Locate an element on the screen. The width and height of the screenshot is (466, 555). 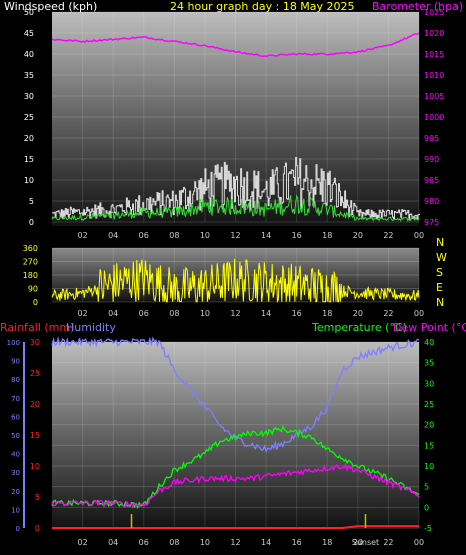
wind-x-tick: 18 is located at coordinates (327, 235).